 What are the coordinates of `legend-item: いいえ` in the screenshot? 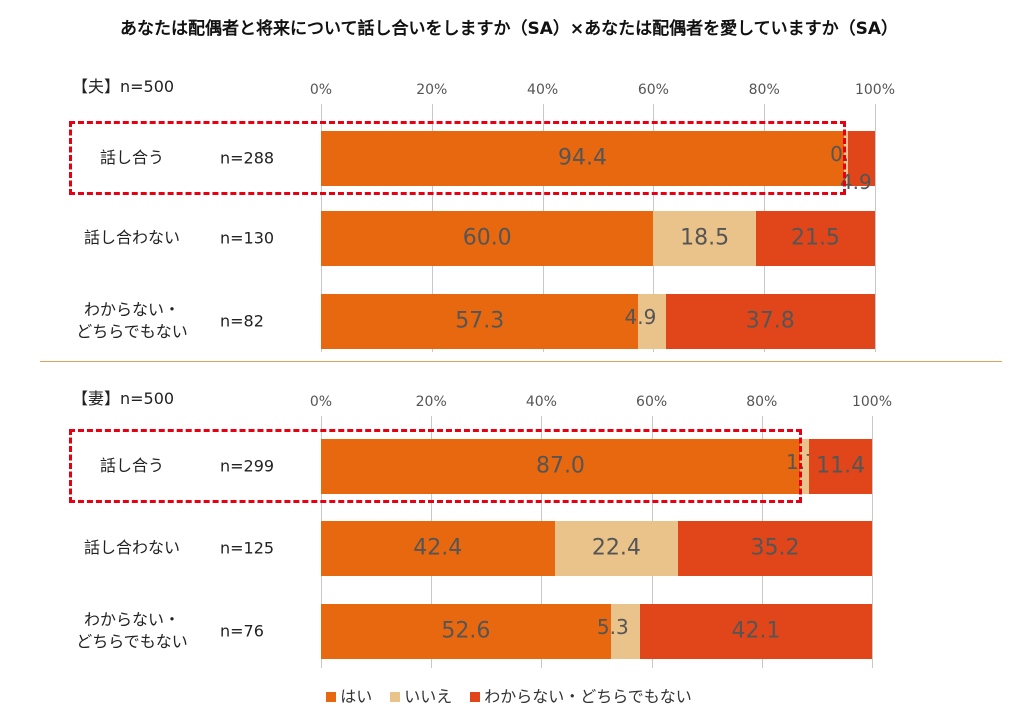 It's located at (421, 695).